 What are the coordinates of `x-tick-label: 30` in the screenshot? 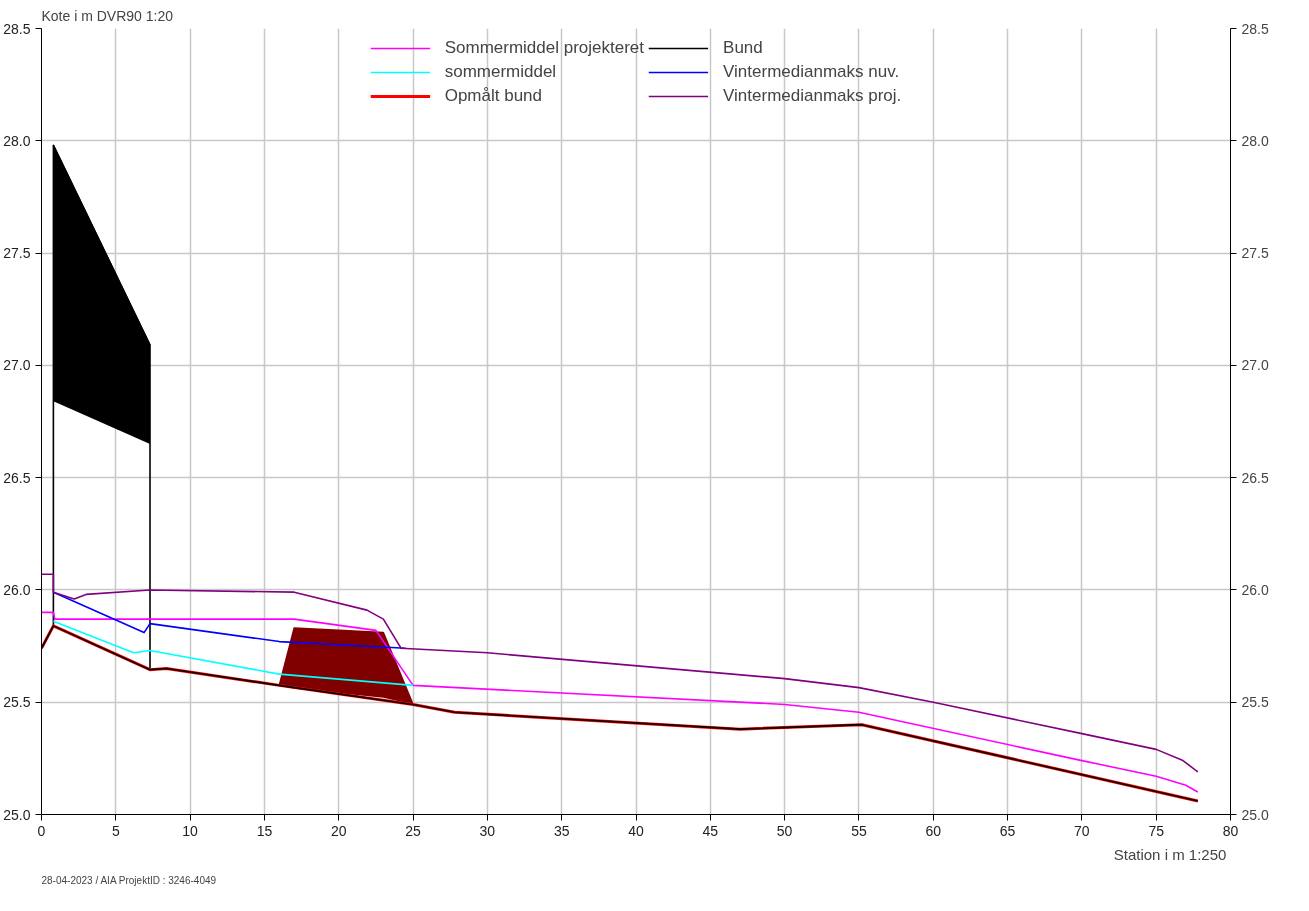 It's located at (487, 830).